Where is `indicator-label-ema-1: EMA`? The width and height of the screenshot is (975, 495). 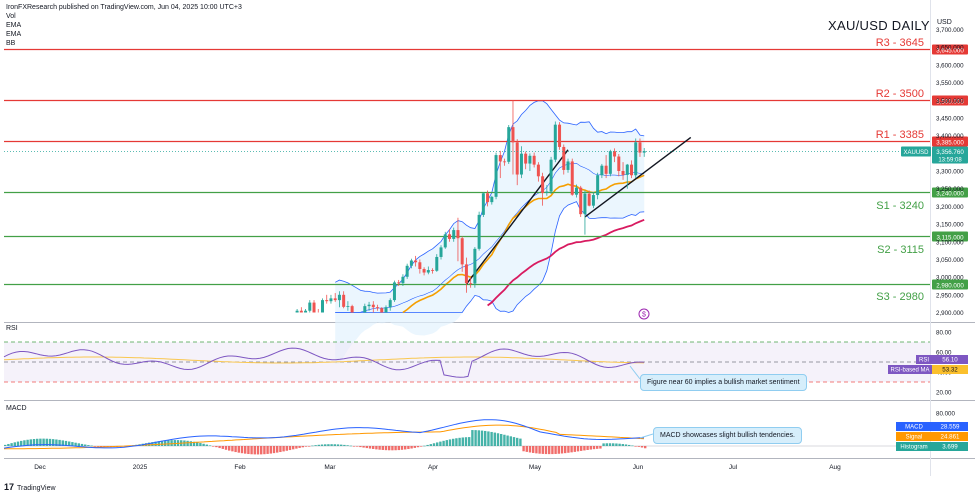
indicator-label-ema-1: EMA is located at coordinates (14, 25).